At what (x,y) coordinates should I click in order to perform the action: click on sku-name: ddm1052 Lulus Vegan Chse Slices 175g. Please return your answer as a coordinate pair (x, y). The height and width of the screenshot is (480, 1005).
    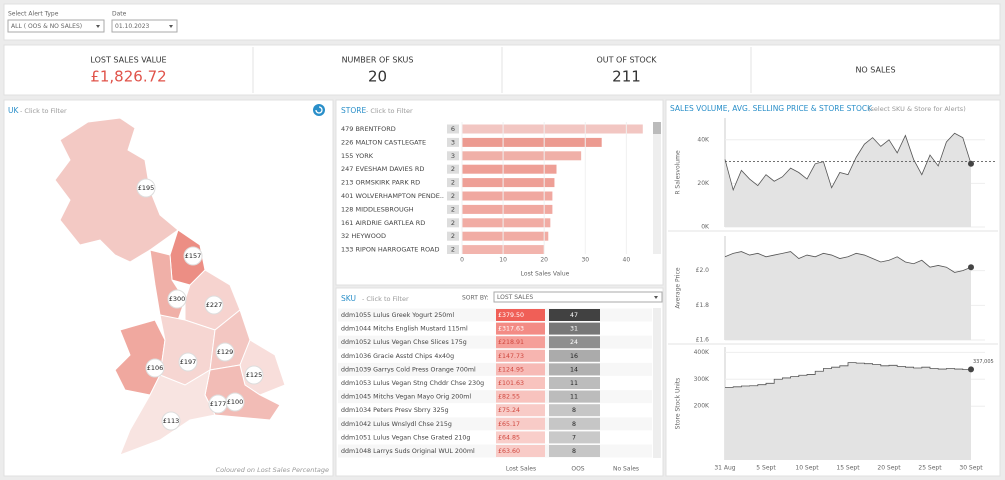
    Looking at the image, I should click on (404, 342).